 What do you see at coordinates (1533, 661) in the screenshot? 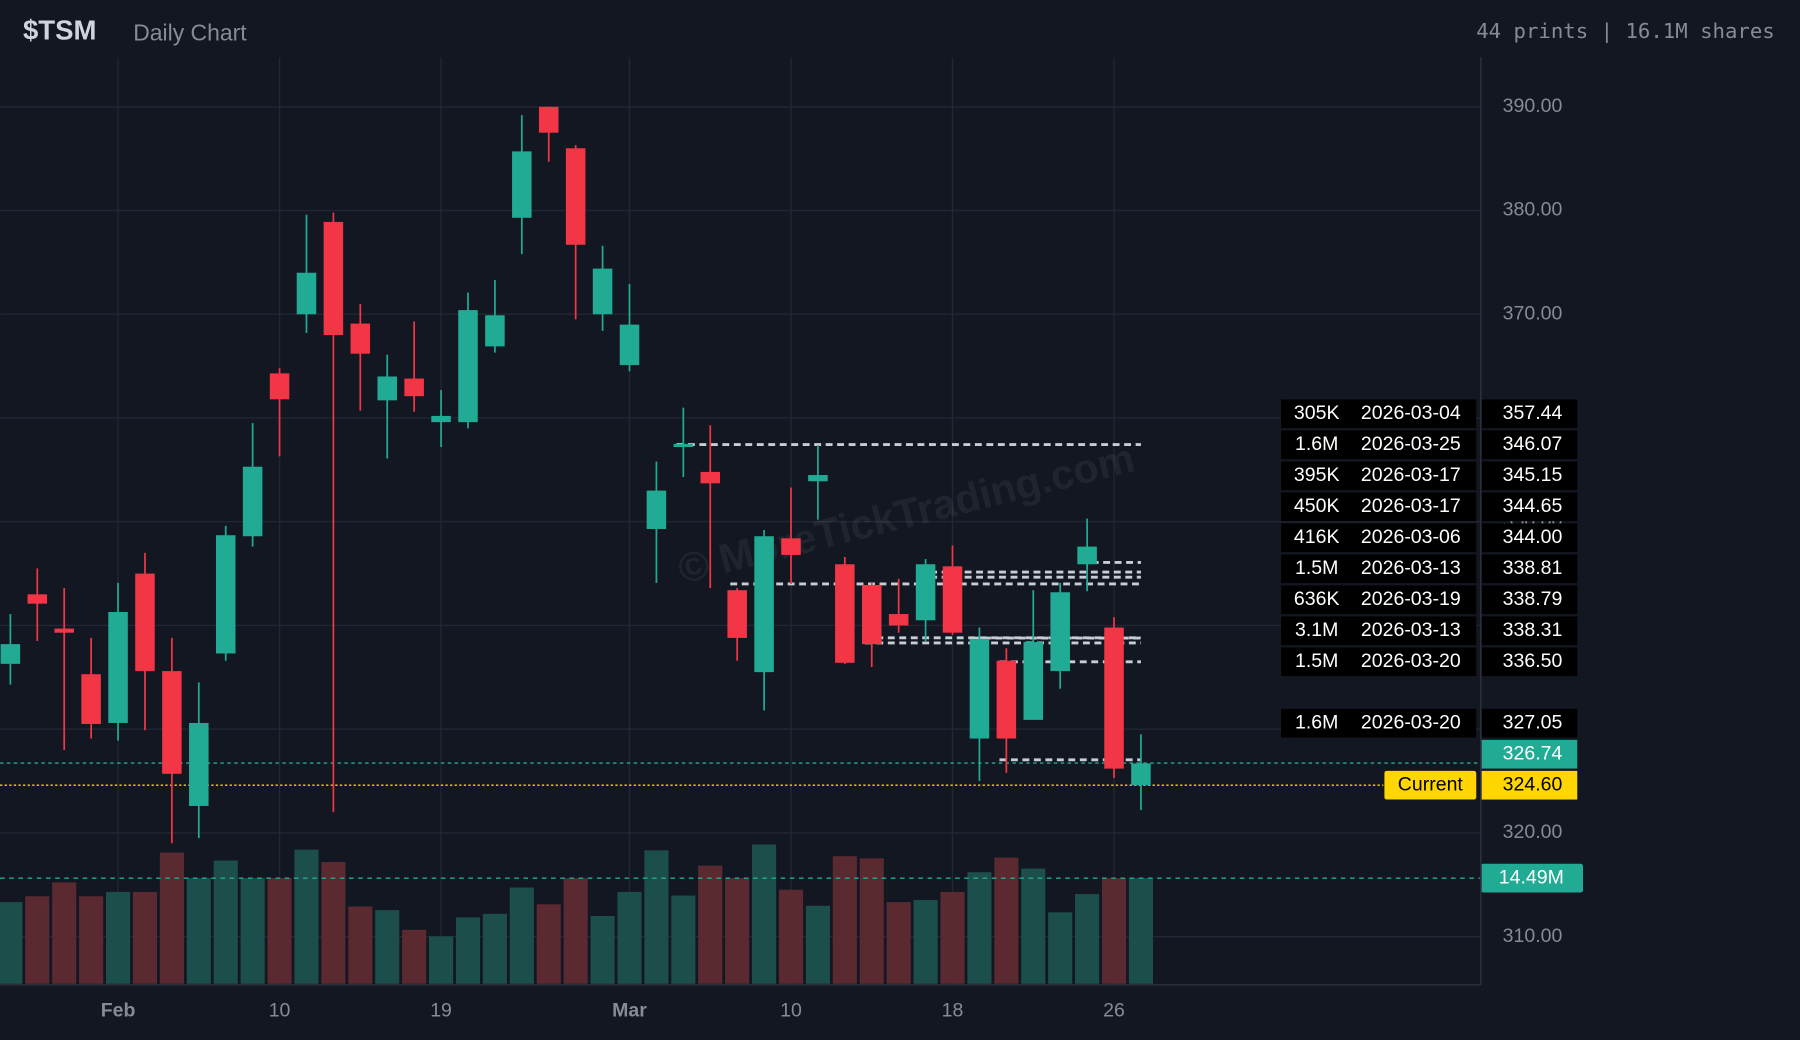
I see `print-price: 336.50` at bounding box center [1533, 661].